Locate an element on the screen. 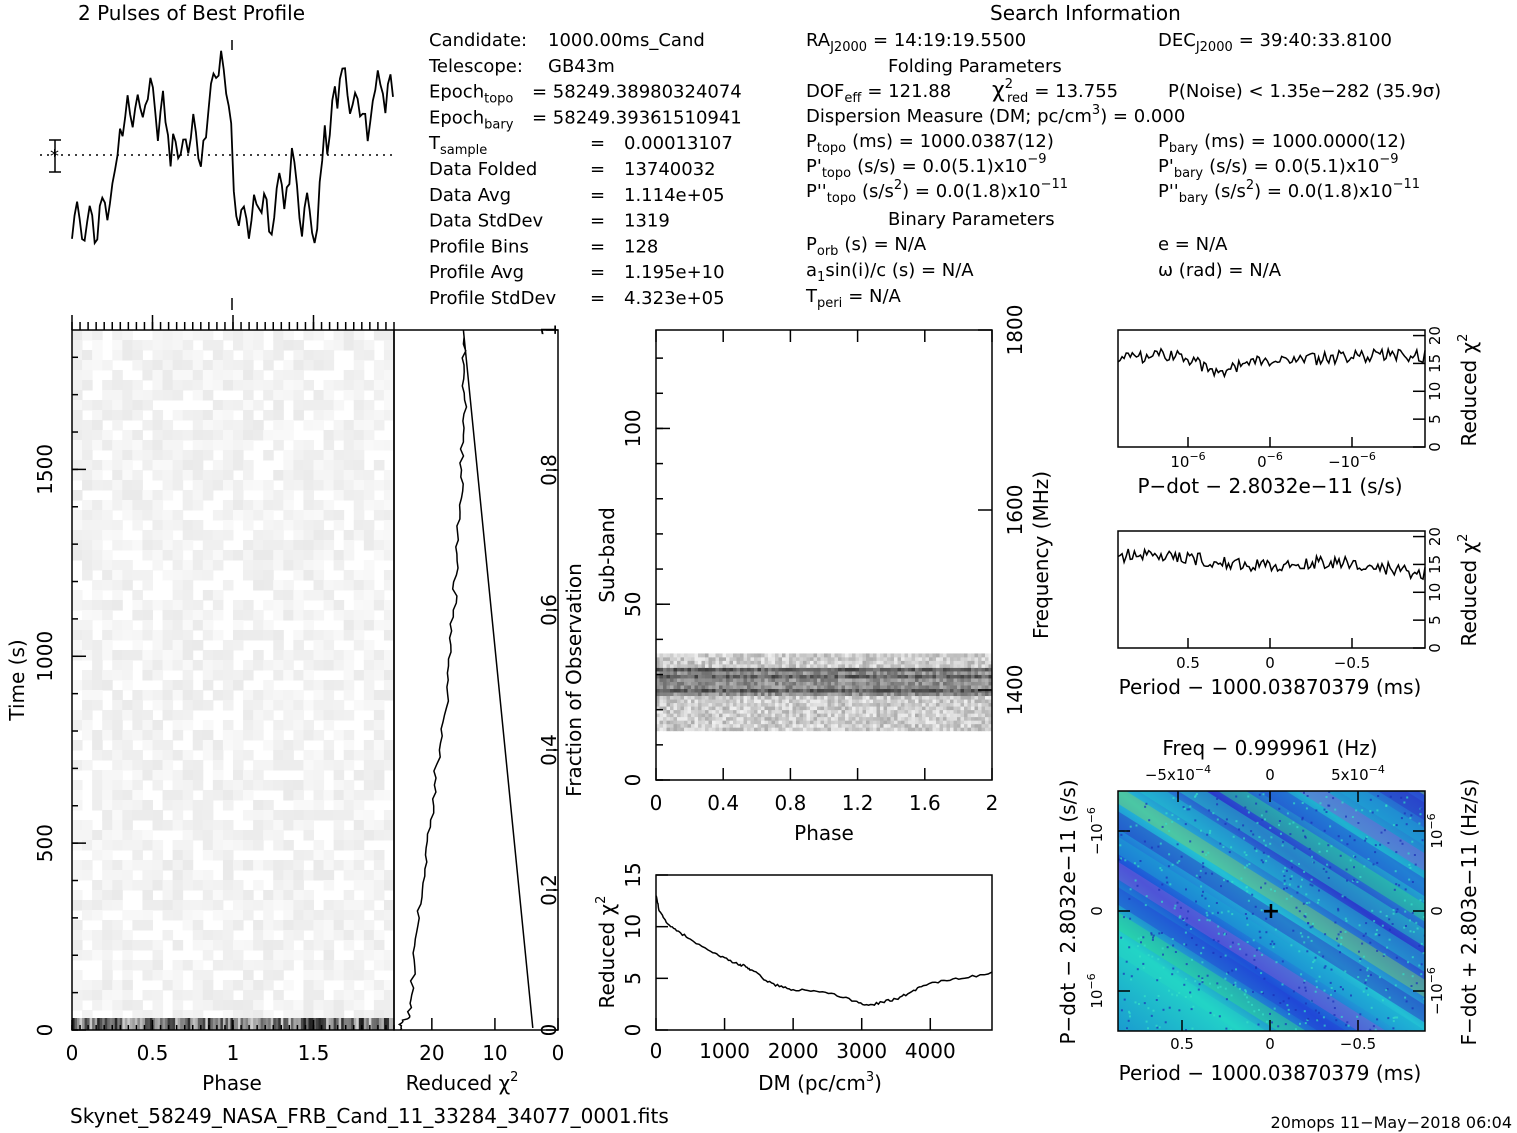  time-phase-ytick-label: 500 is located at coordinates (45, 843).